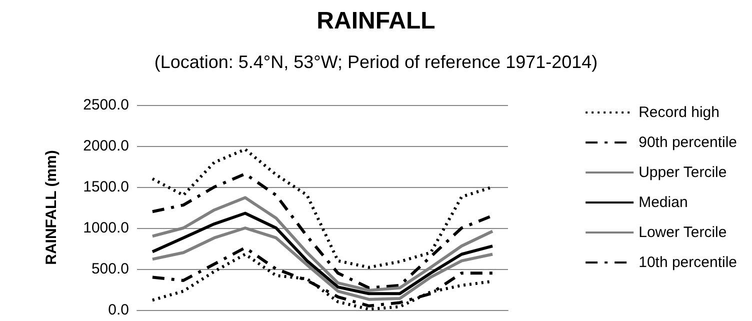  I want to click on chart-title: RAINFALL, so click(376, 21).